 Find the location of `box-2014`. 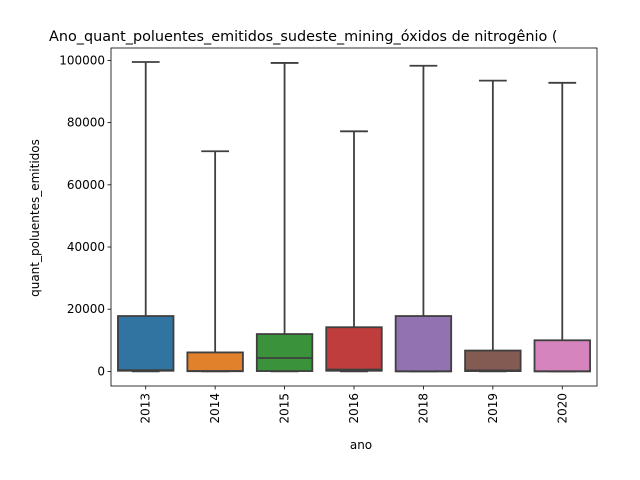

box-2014 is located at coordinates (215, 362).